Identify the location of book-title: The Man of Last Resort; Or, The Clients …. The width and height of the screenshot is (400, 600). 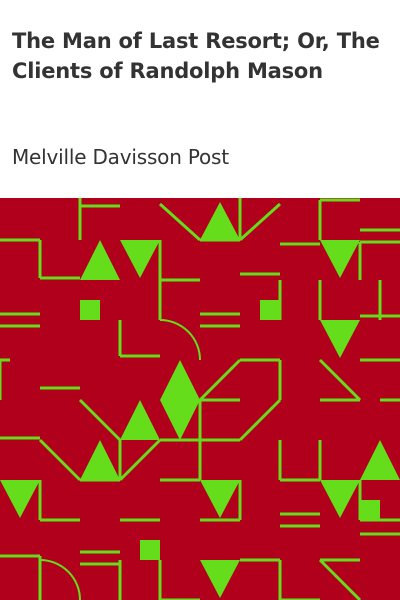
(196, 56).